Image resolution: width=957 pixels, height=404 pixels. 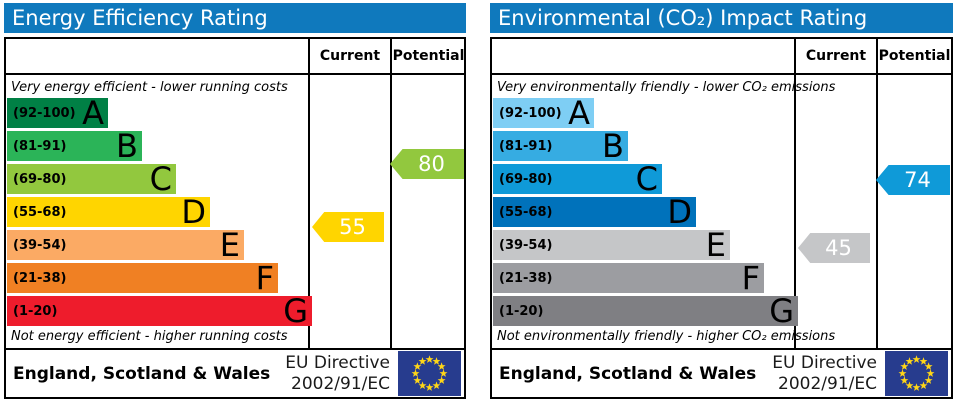 I want to click on panel-title-bar: Environmental (CO₂) Impact Rating, so click(x=721, y=18).